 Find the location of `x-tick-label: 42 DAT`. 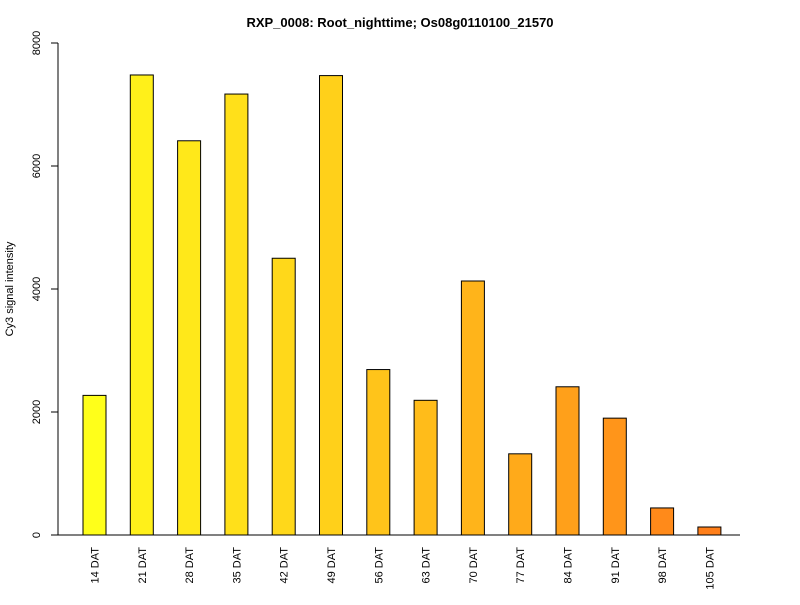

x-tick-label: 42 DAT is located at coordinates (285, 565).